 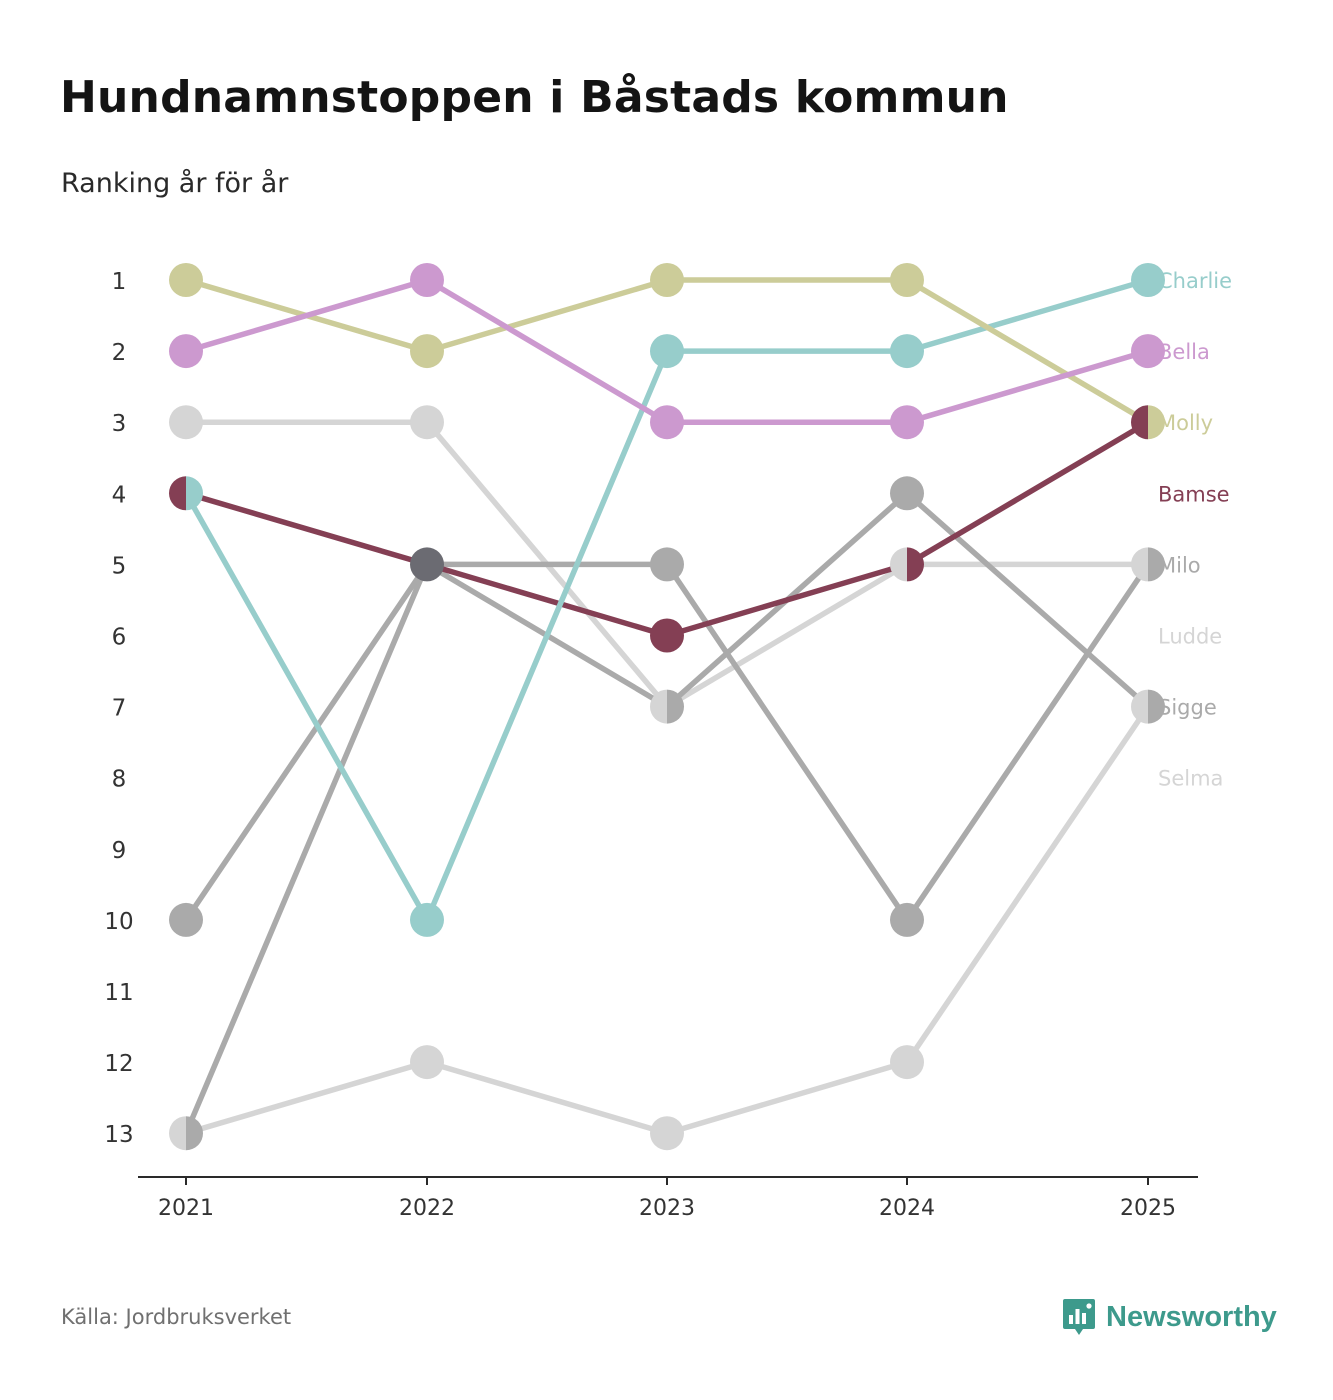 I want to click on marker-molly-2021, so click(x=186, y=280).